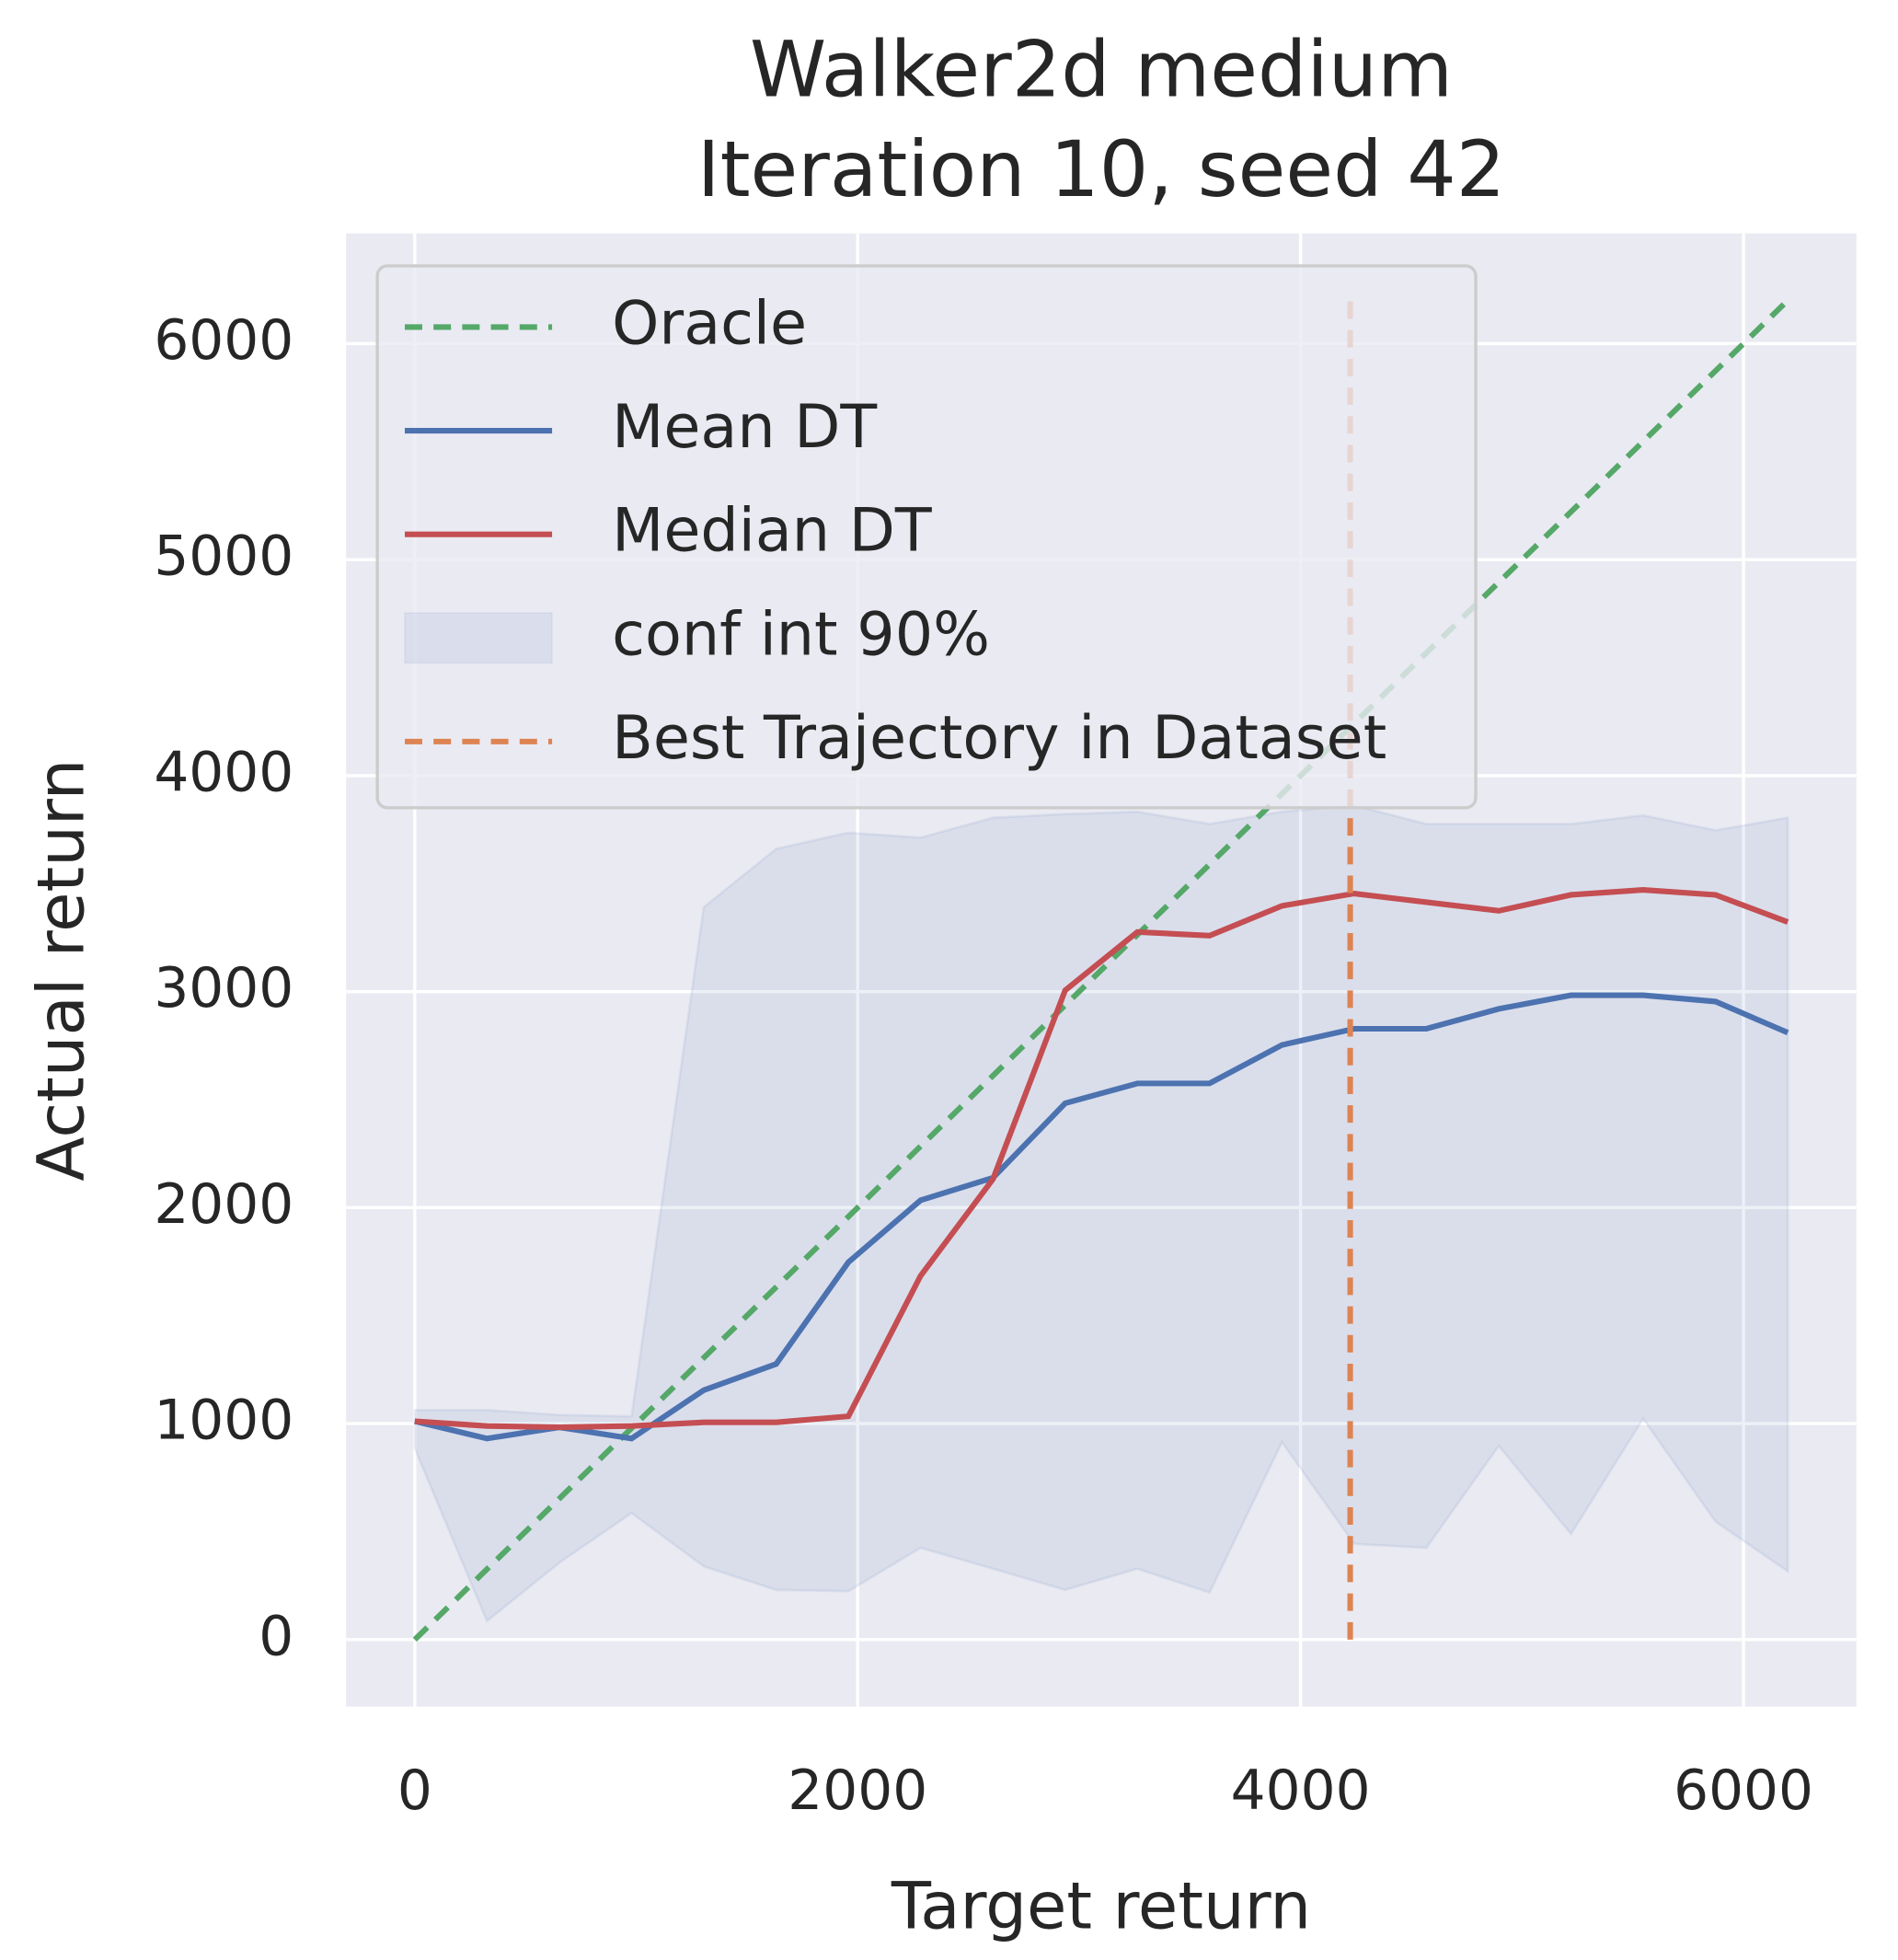  I want to click on chart-title: Walker2d medium, so click(1101, 69).